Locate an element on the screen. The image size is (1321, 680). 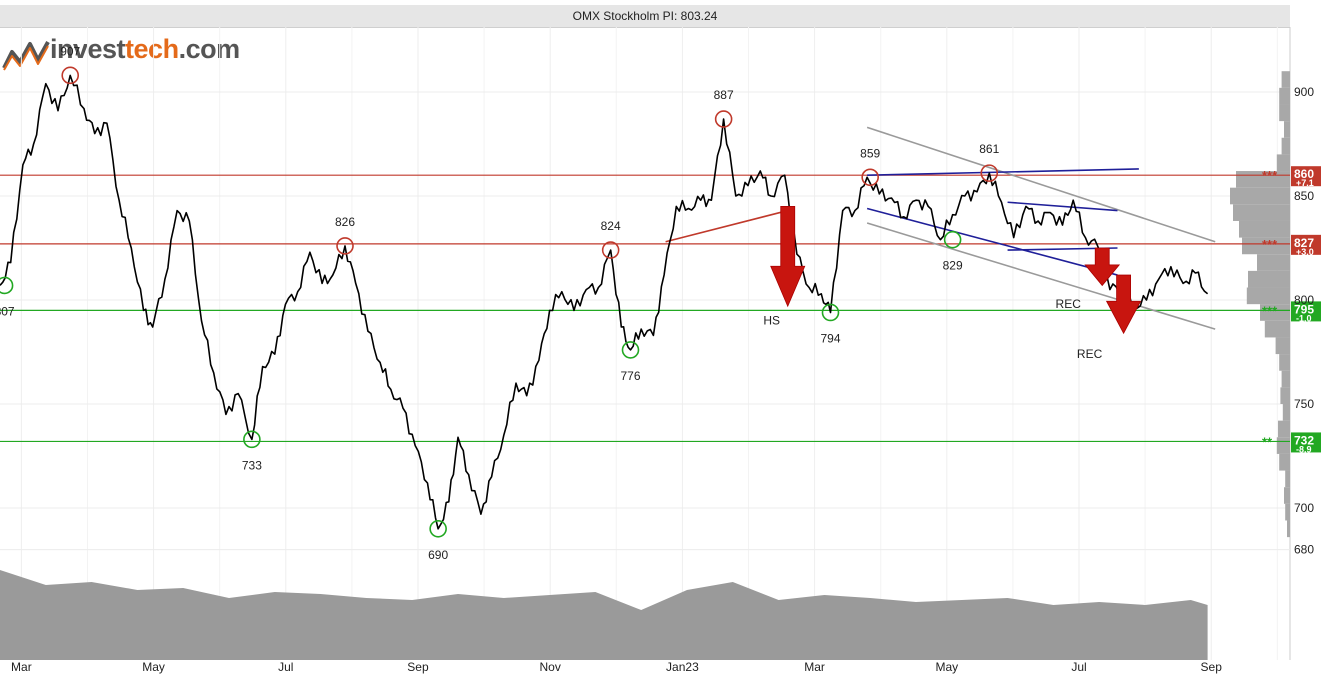
pivot-label: 776 is located at coordinates (630, 376).